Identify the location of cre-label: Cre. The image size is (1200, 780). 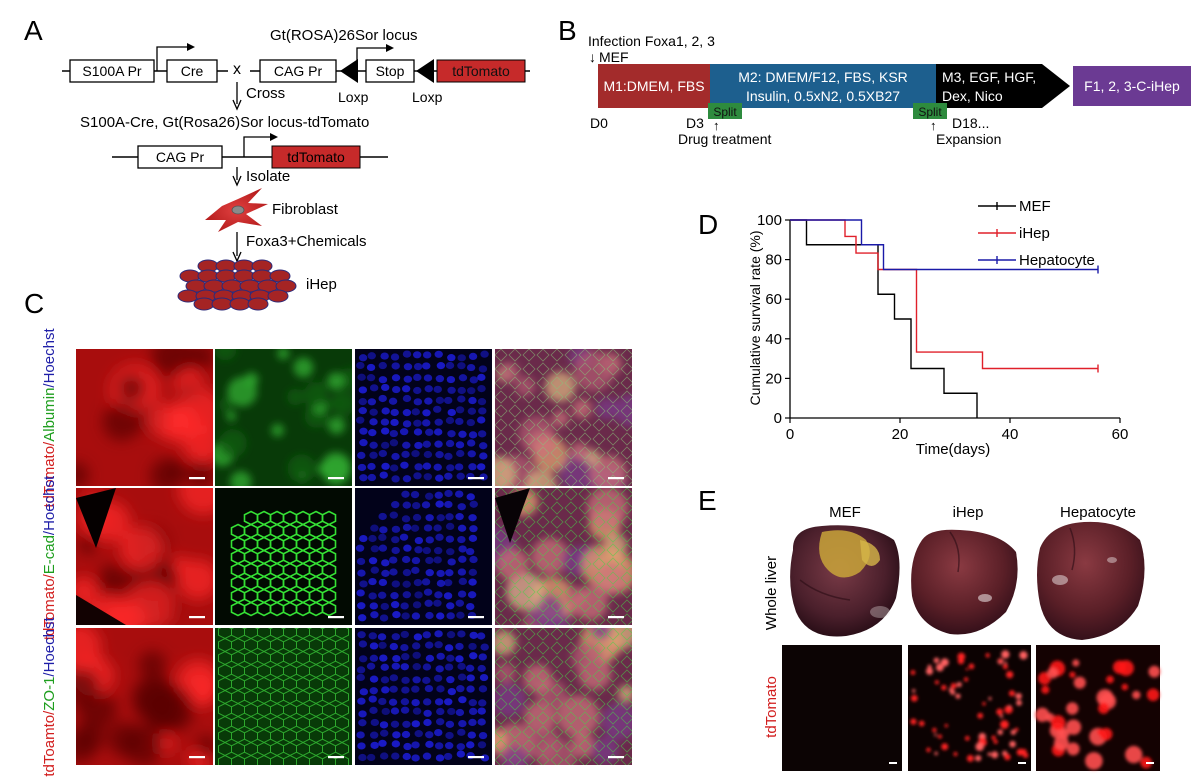
(192, 71).